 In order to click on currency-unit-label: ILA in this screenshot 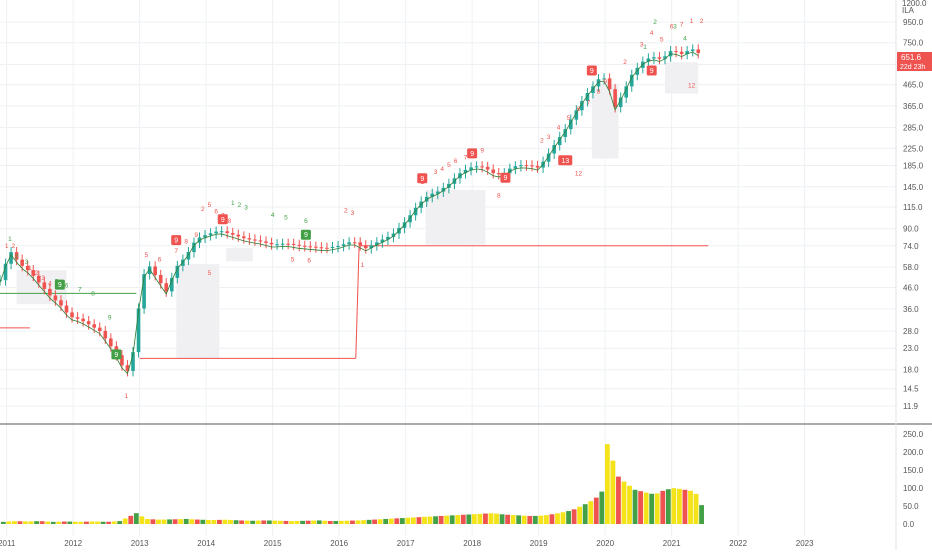, I will do `click(908, 10)`.